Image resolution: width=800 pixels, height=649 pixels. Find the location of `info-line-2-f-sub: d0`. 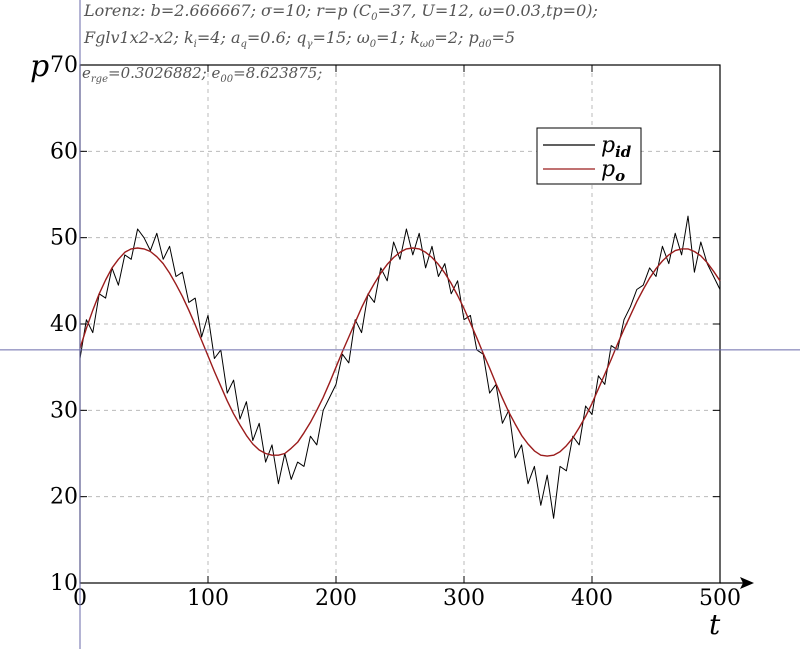

info-line-2-f-sub: d0 is located at coordinates (485, 45).